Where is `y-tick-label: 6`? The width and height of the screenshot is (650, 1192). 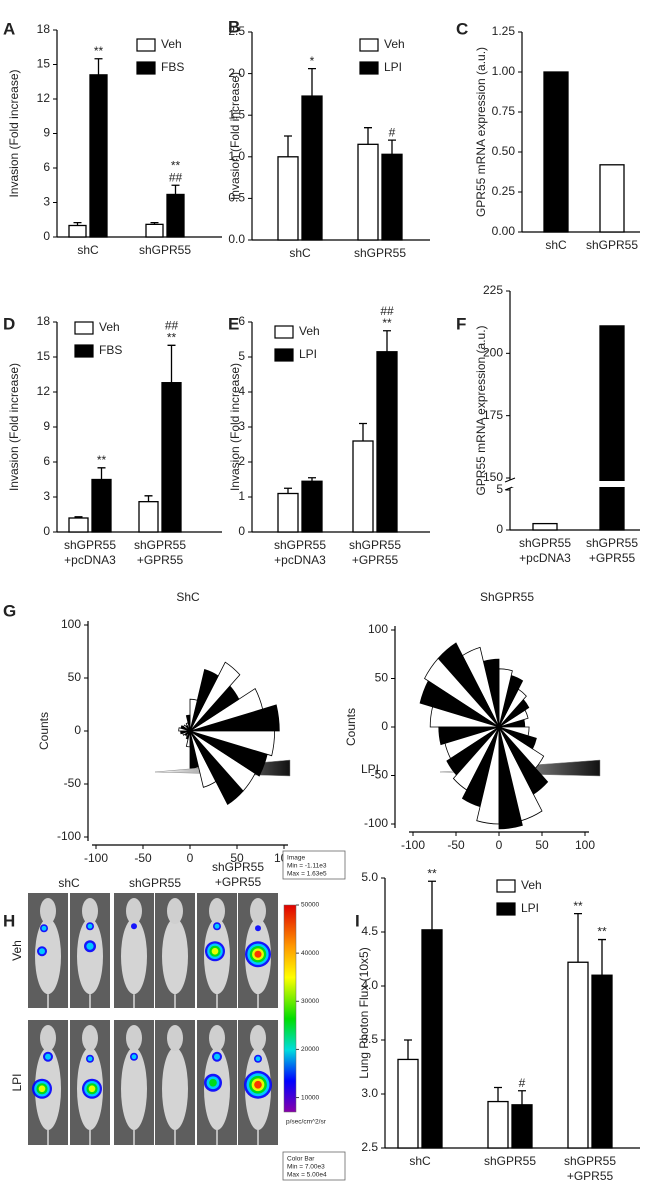 y-tick-label: 6 is located at coordinates (46, 167).